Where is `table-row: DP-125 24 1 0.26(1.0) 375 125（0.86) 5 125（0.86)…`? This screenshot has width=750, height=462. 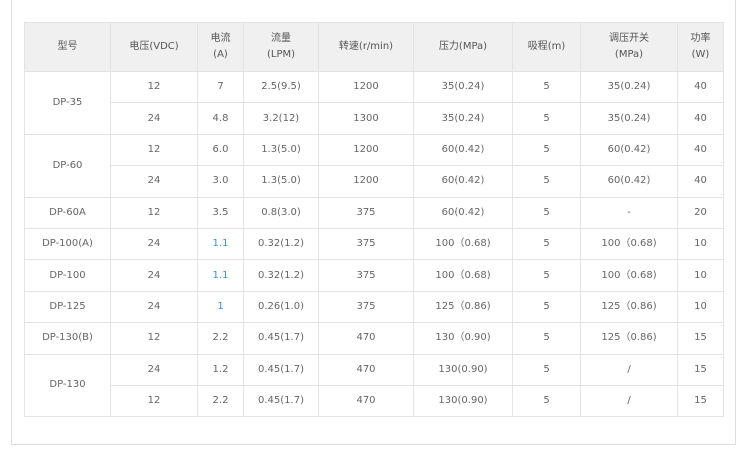 table-row: DP-125 24 1 0.26(1.0) 375 125（0.86) 5 125（0.86)… is located at coordinates (374, 307).